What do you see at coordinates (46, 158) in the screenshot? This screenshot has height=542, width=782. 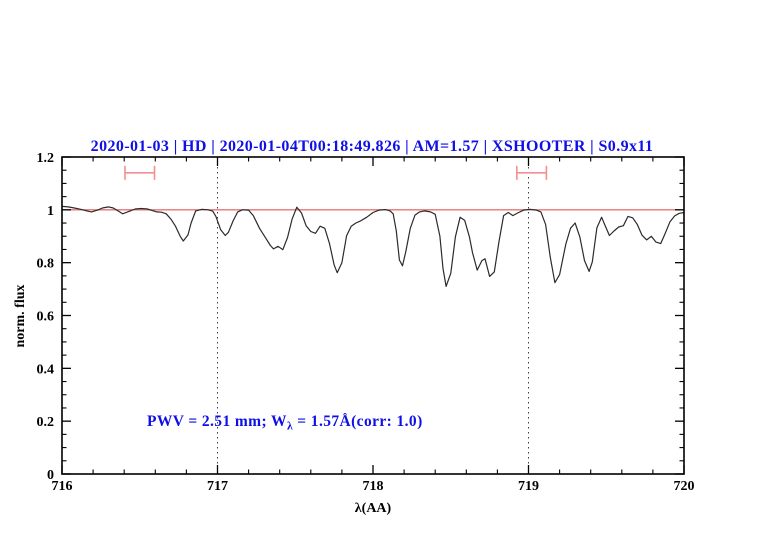 I see `y-tick-label: 1.2` at bounding box center [46, 158].